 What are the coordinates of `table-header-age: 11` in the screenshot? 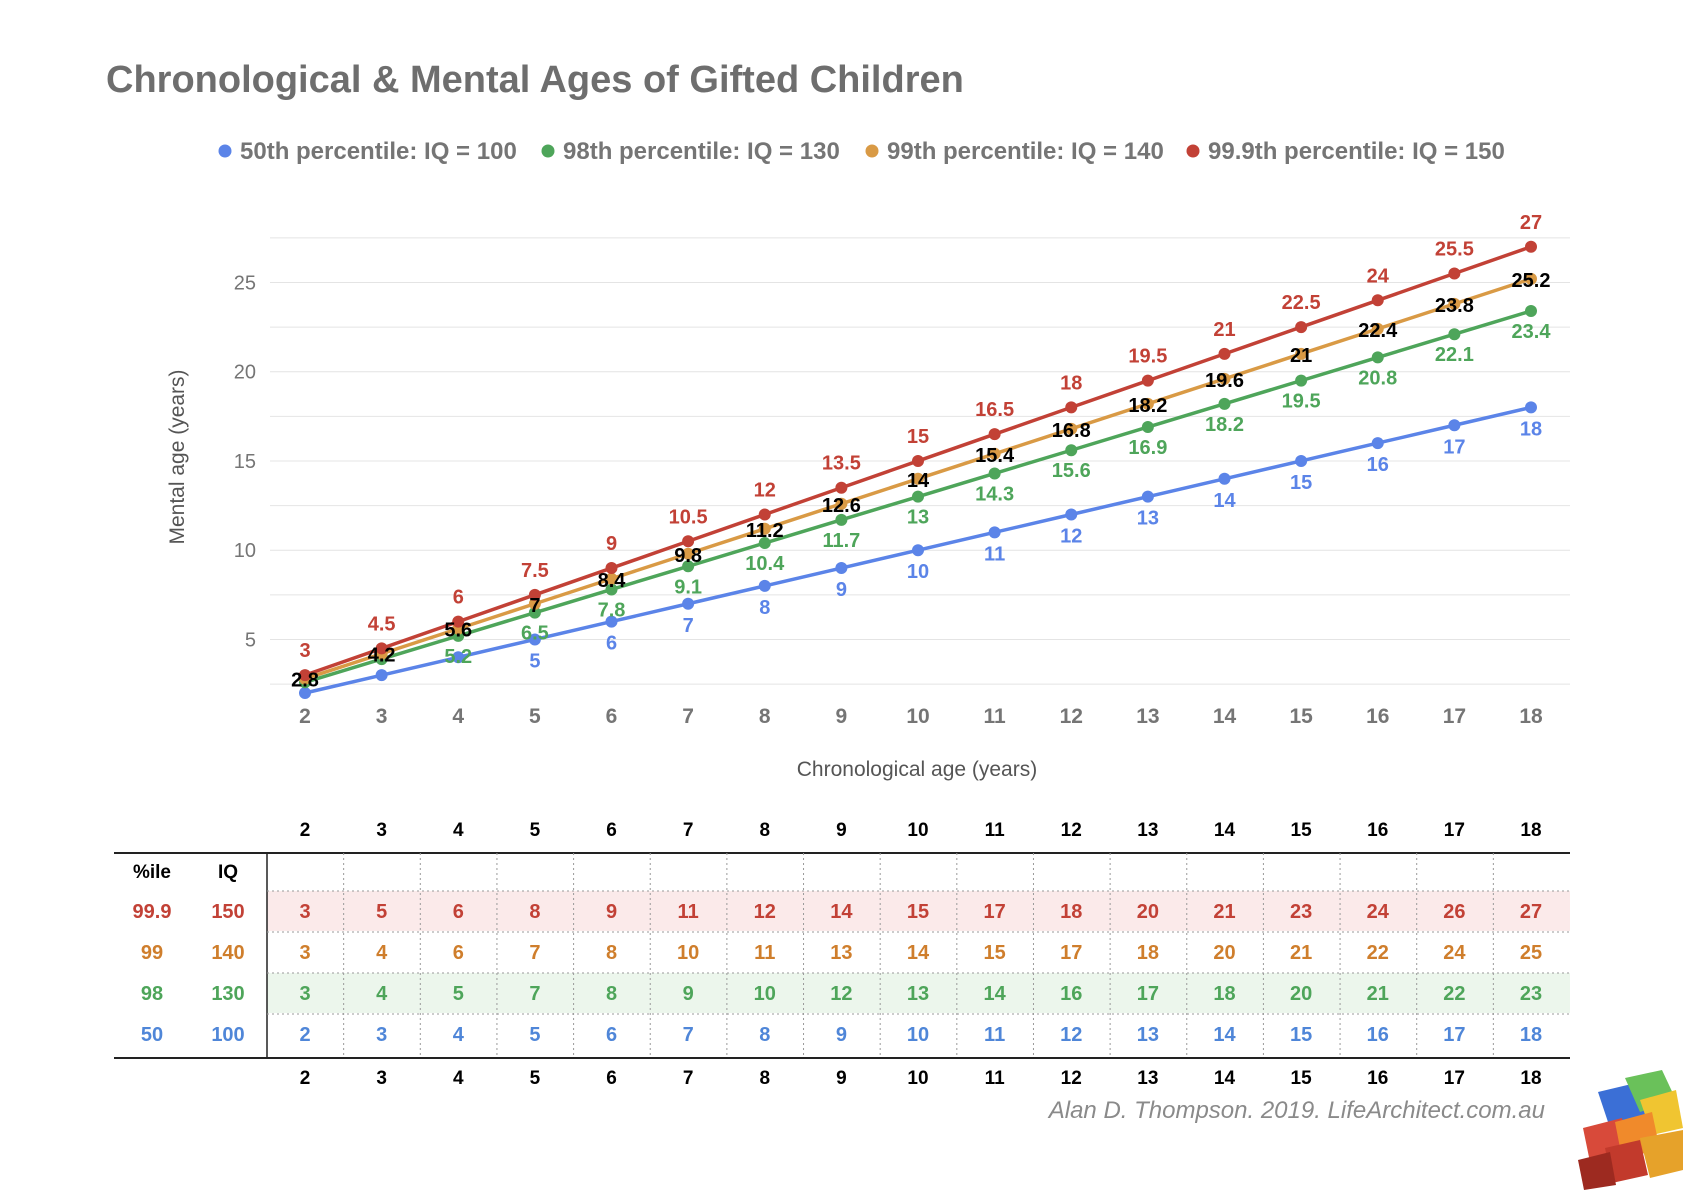 It's located at (995, 830).